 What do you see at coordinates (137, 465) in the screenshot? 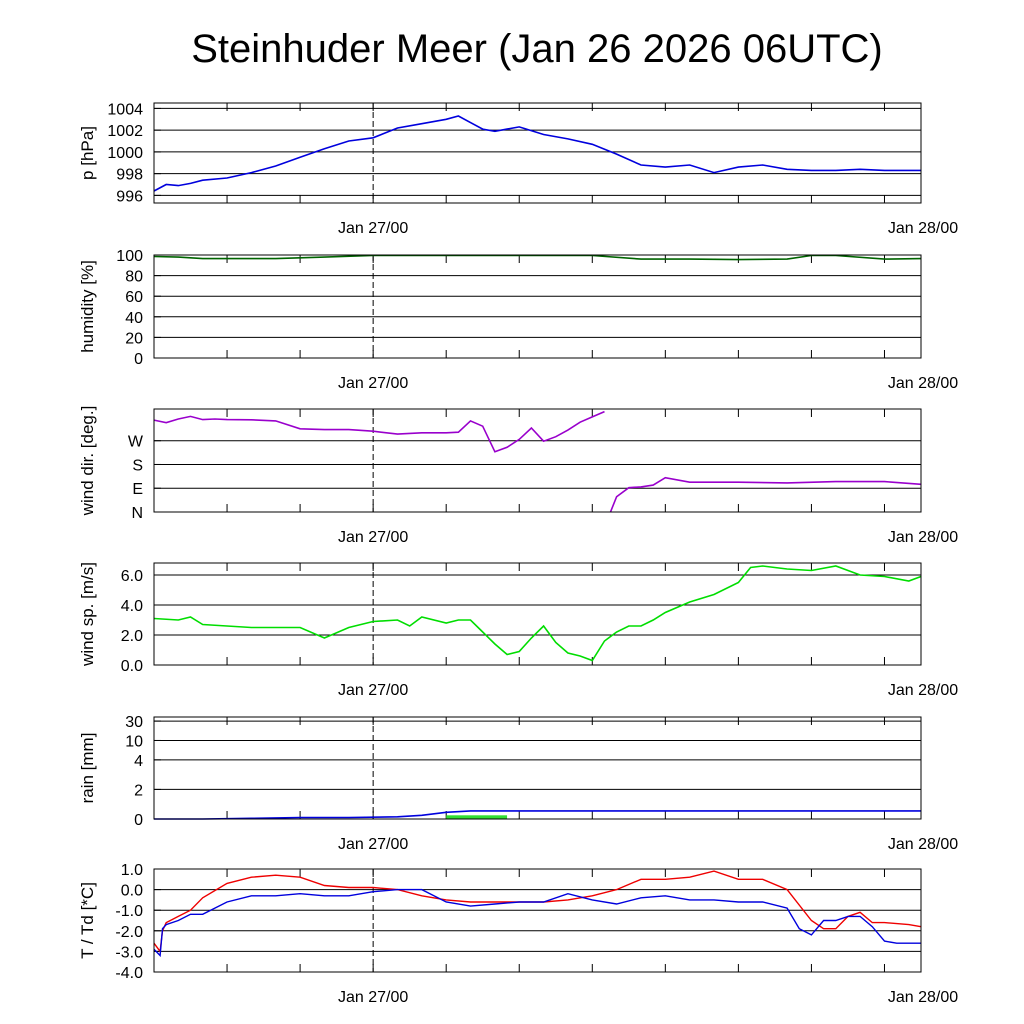
I see `y-tick-label: S` at bounding box center [137, 465].